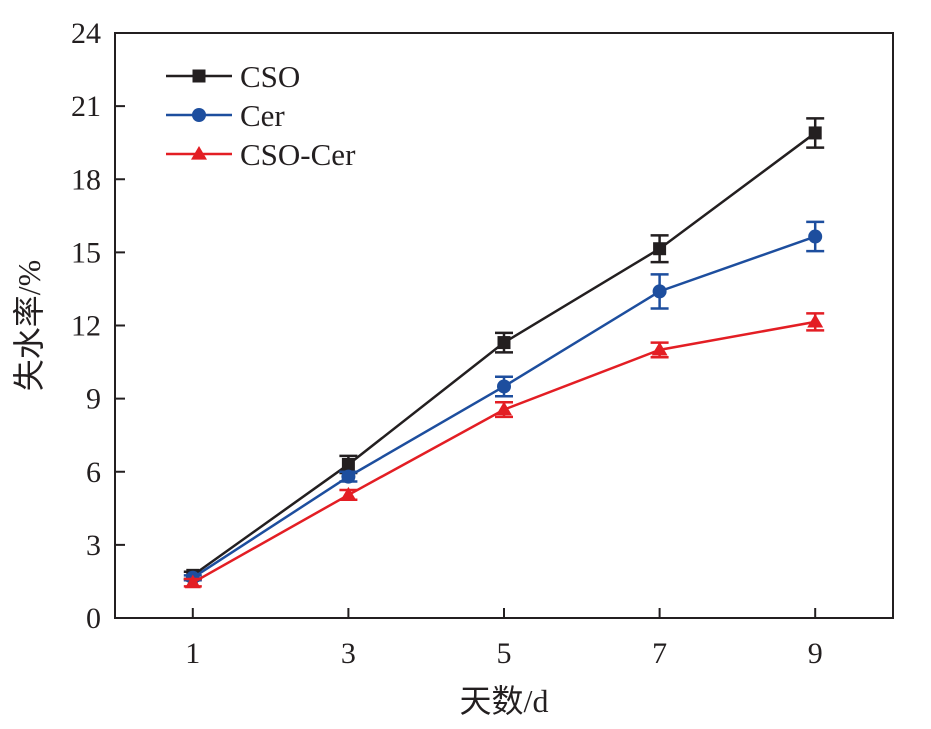 The image size is (931, 729). Describe the element at coordinates (504, 653) in the screenshot. I see `x-tick-label: 5` at that location.